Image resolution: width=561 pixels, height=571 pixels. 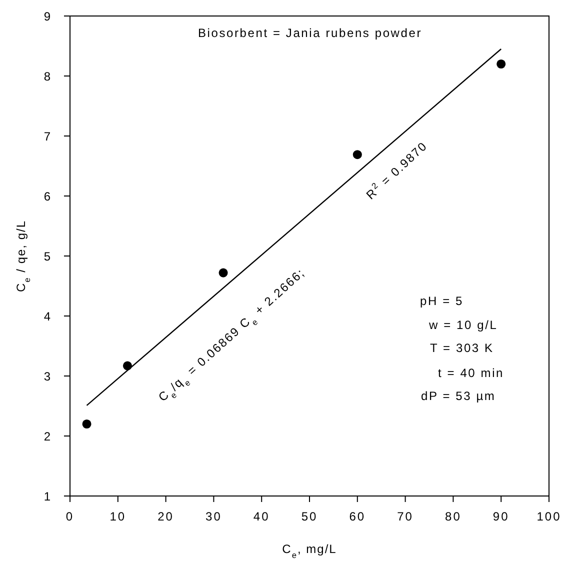 What do you see at coordinates (310, 33) in the screenshot?
I see `annotation: Biosorbent = Jania rubens powder` at bounding box center [310, 33].